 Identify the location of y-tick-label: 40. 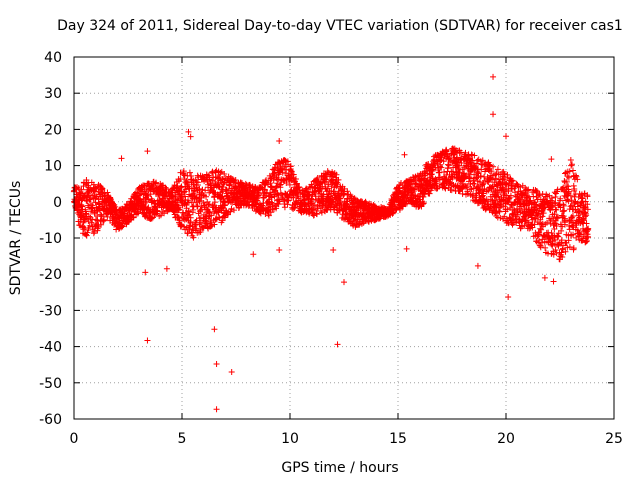
(53, 58).